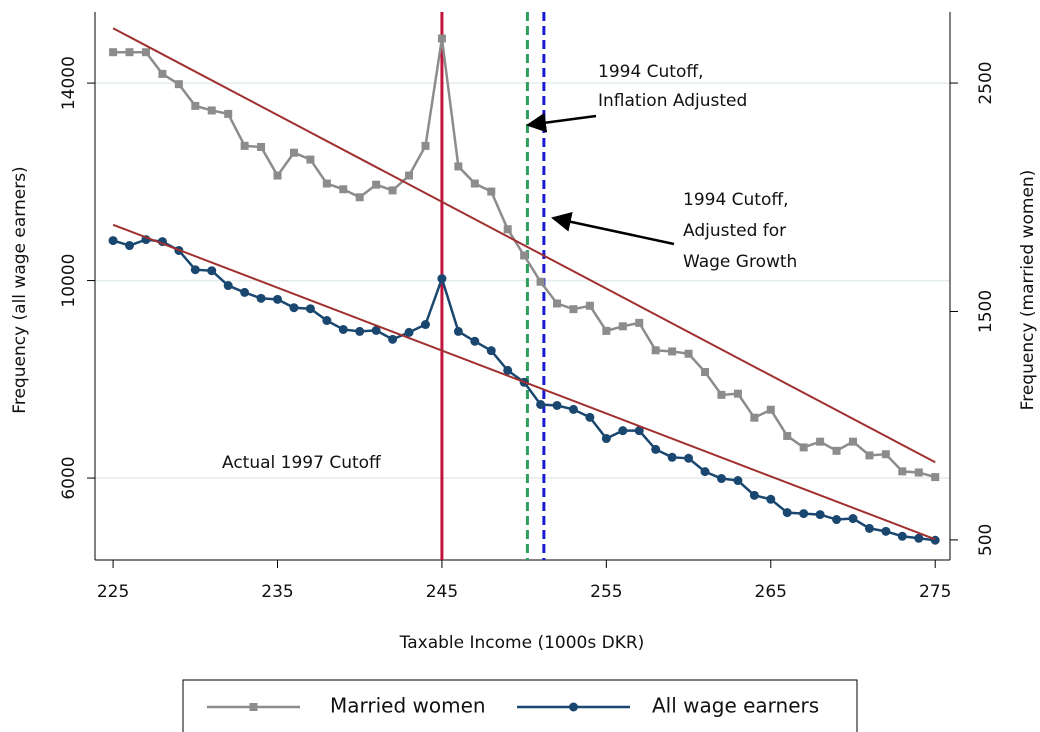  Describe the element at coordinates (113, 592) in the screenshot. I see `x-tick-label: 225` at that location.